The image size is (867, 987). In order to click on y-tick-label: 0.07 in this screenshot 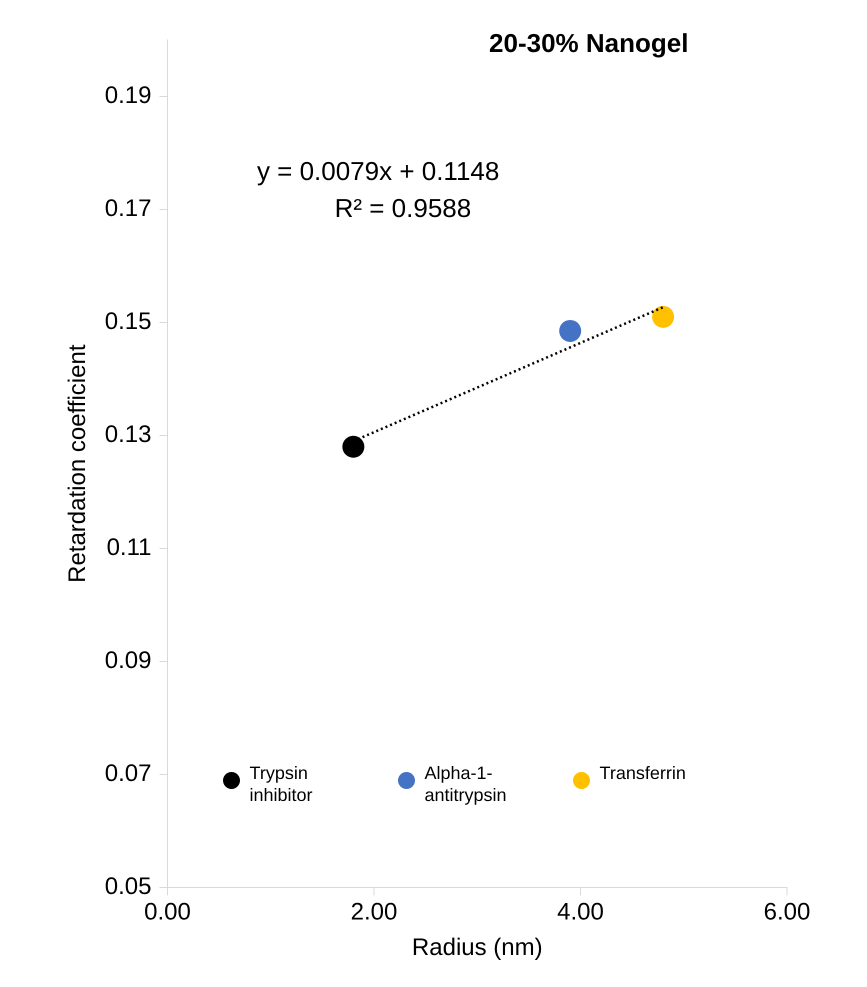, I will do `click(128, 774)`.